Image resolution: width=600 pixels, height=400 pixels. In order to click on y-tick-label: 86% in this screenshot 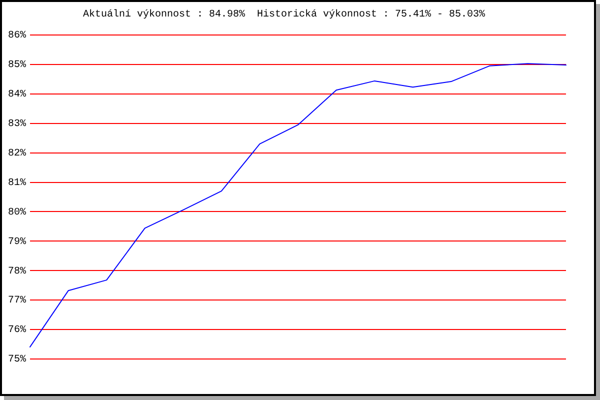, I will do `click(17, 36)`.